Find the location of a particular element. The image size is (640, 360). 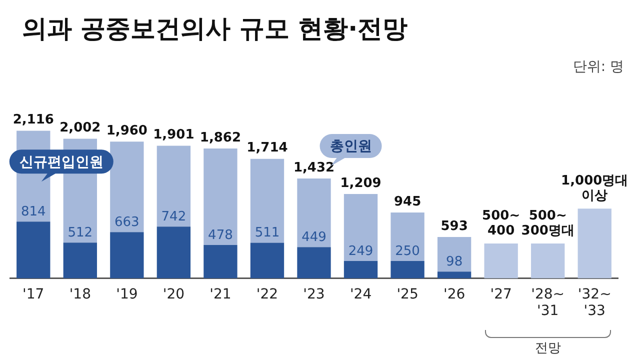

data-label: 1,000명대 이상 is located at coordinates (594, 189).